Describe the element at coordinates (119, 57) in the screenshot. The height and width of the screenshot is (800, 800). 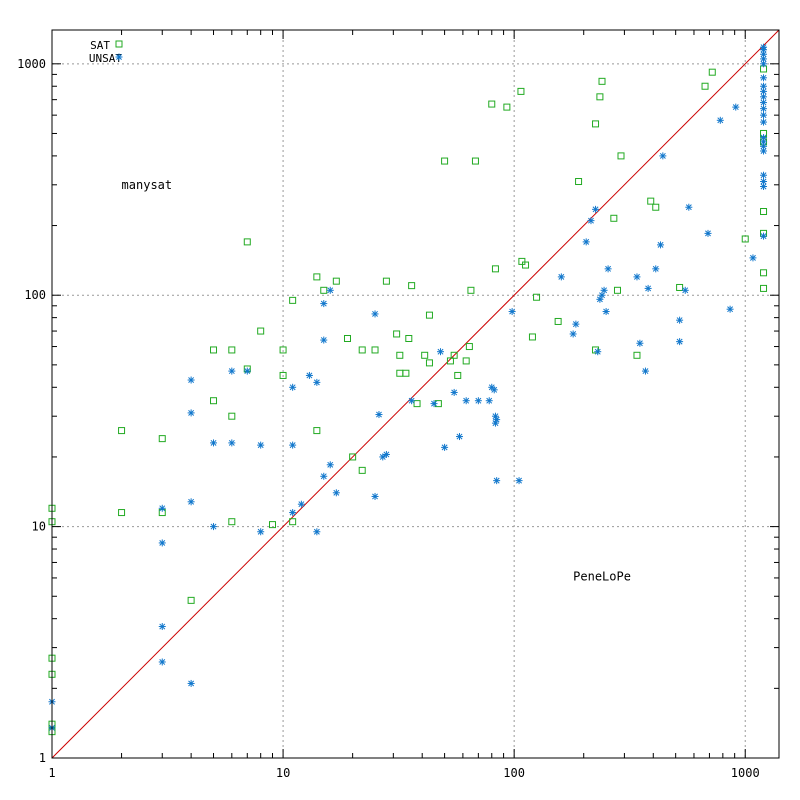
I see `legend-marker-unsat` at that location.